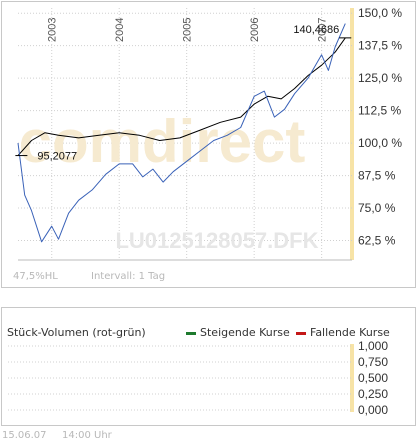  What do you see at coordinates (352, 378) in the screenshot?
I see `volume-highlight-band` at bounding box center [352, 378].